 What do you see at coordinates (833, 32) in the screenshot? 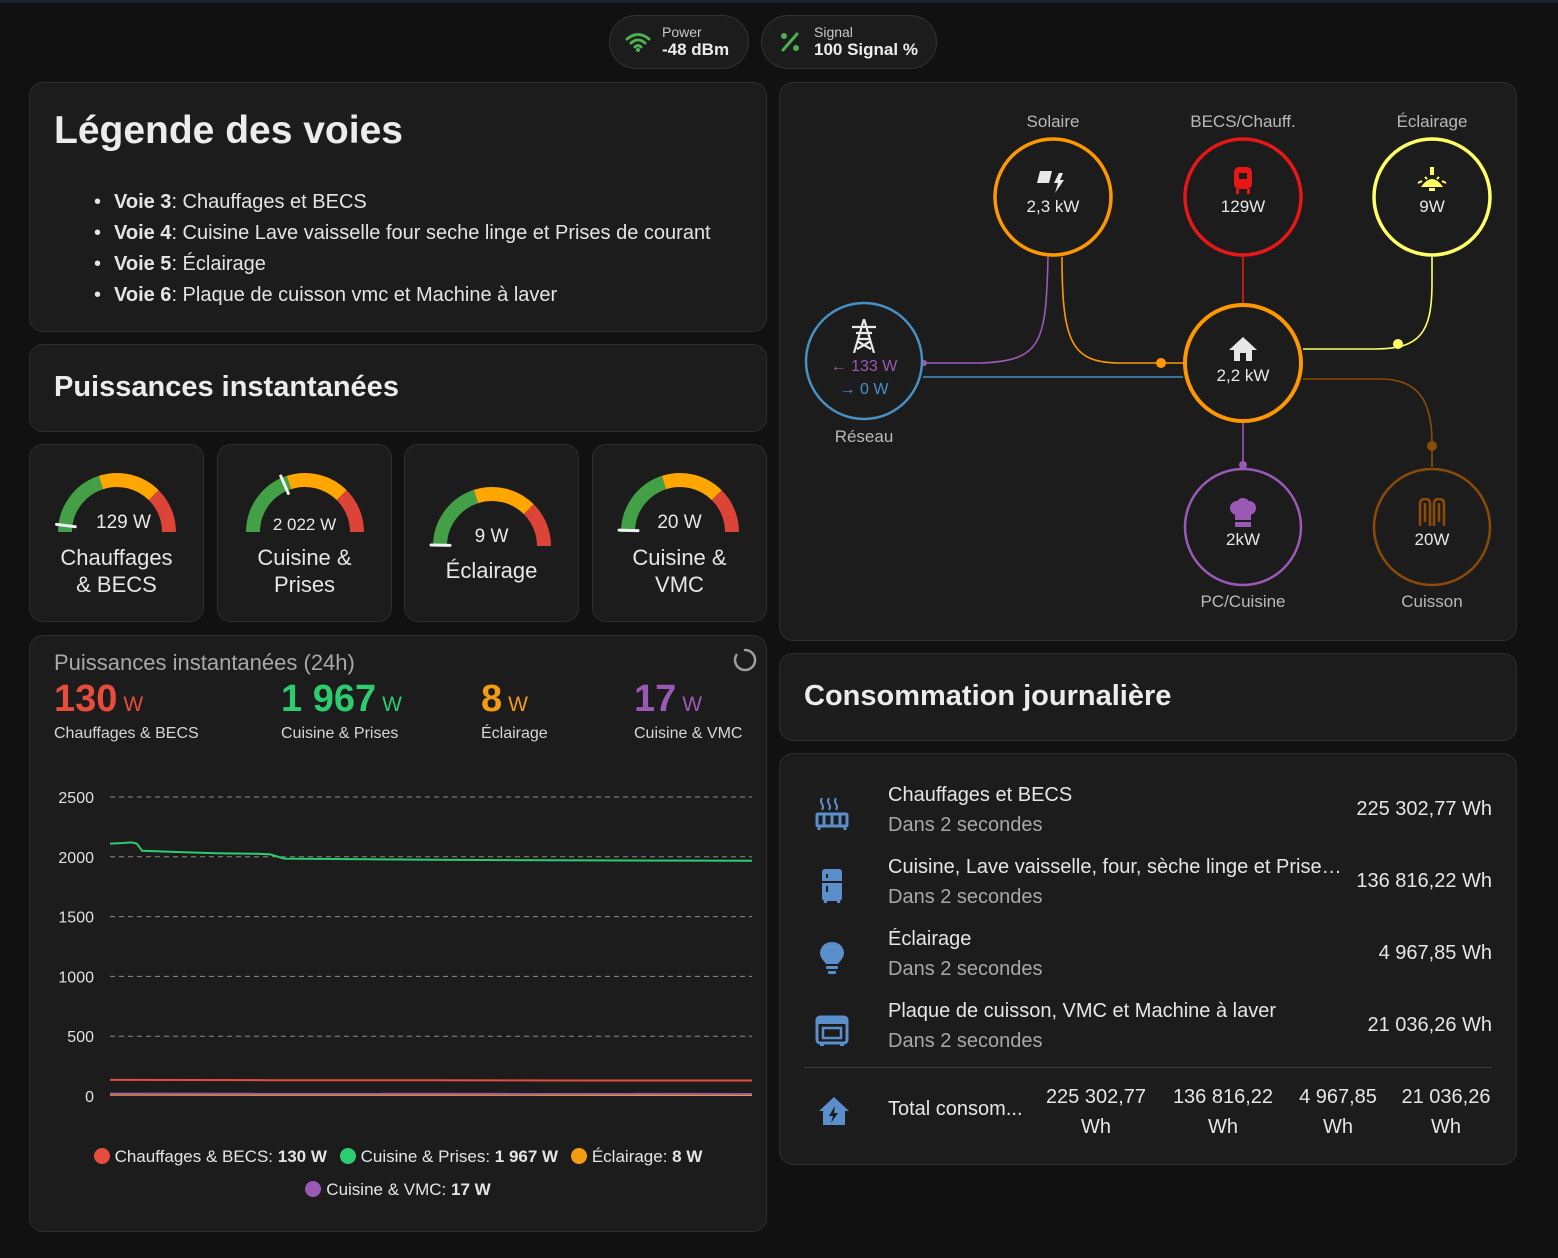
I see `signal-label: Signal` at bounding box center [833, 32].